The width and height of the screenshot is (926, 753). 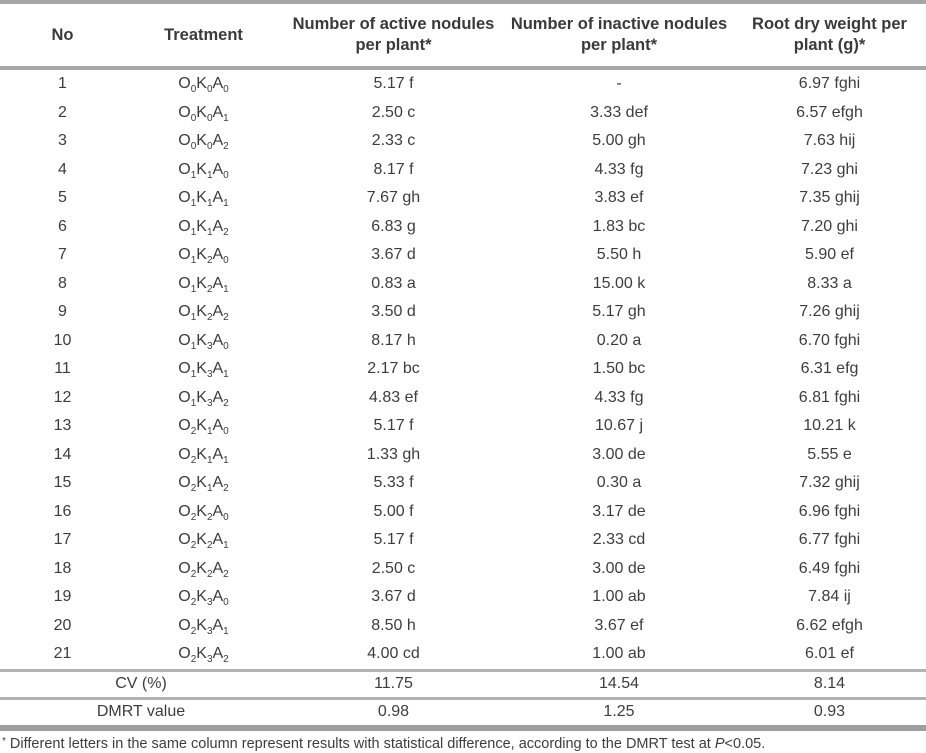 What do you see at coordinates (393, 341) in the screenshot?
I see `active-nodules-cell: 8.17 h` at bounding box center [393, 341].